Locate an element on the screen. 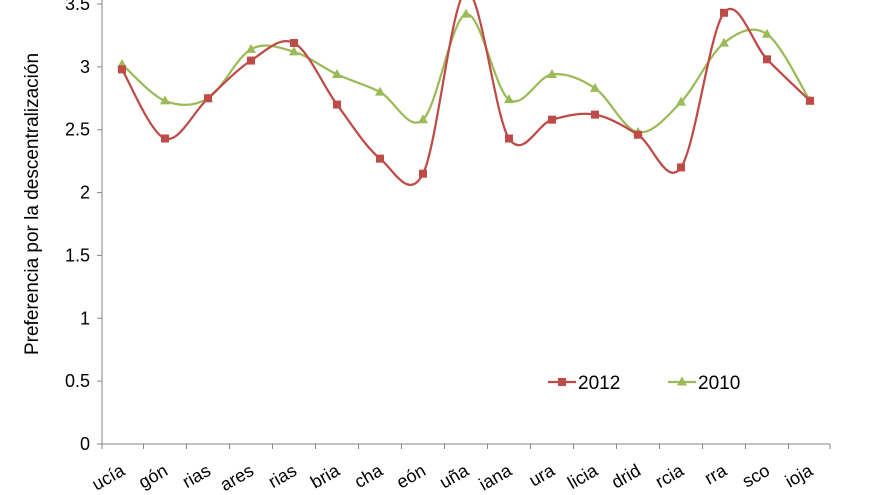 Image resolution: width=880 pixels, height=495 pixels. legend-item-2012: 2012 is located at coordinates (584, 383).